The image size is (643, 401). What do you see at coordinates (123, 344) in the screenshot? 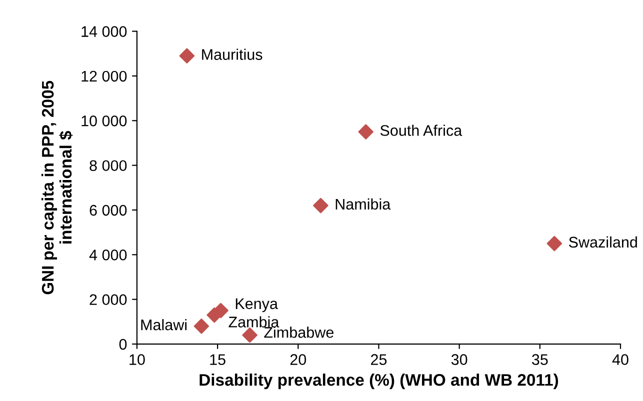
I see `y-tick-label: 0` at bounding box center [123, 344].